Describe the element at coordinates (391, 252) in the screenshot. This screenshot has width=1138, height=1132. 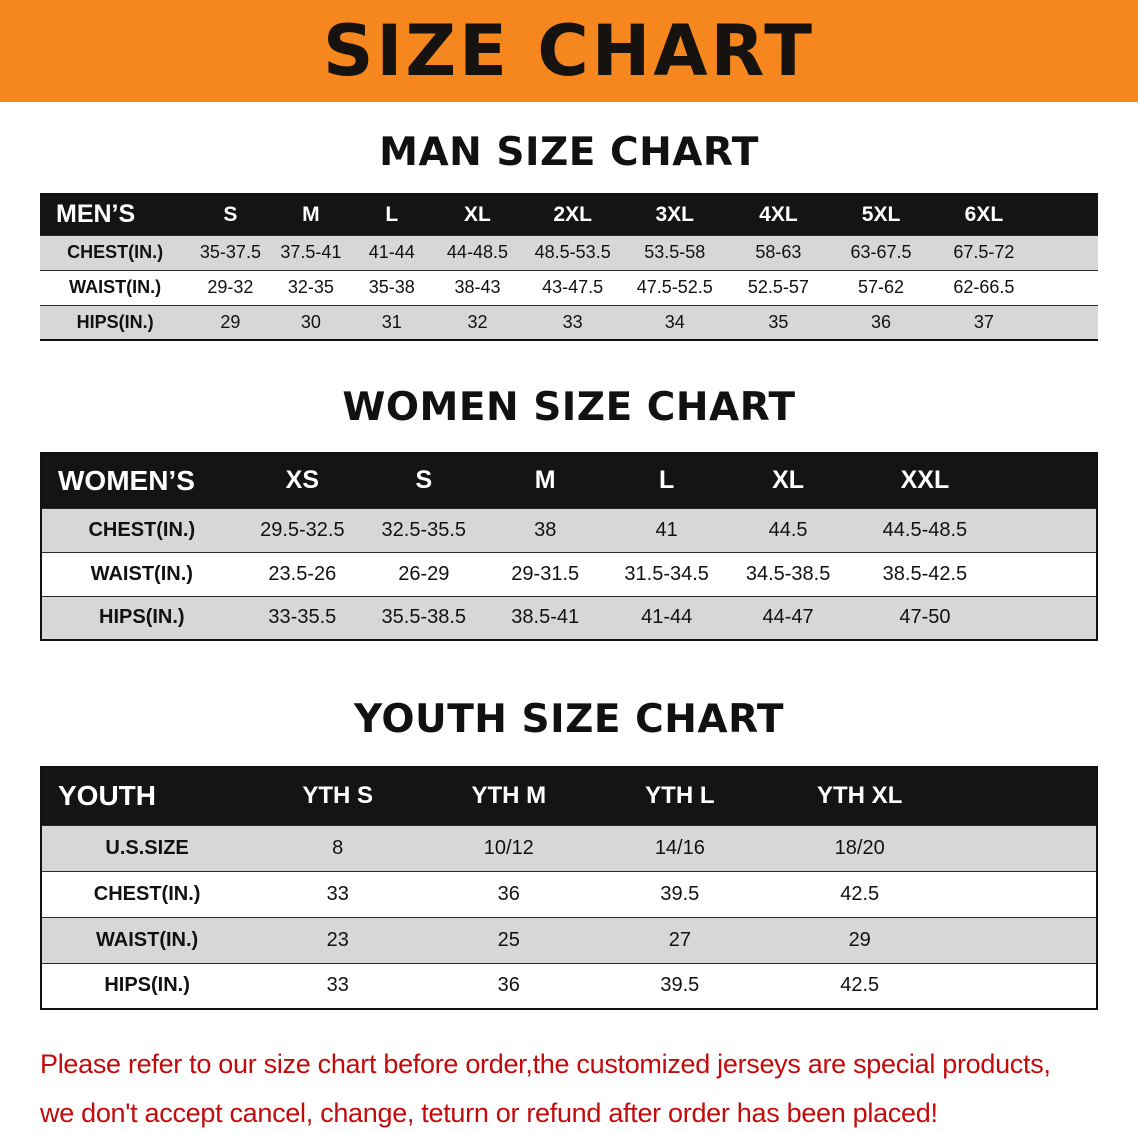
I see `size-value: 41-44` at that location.